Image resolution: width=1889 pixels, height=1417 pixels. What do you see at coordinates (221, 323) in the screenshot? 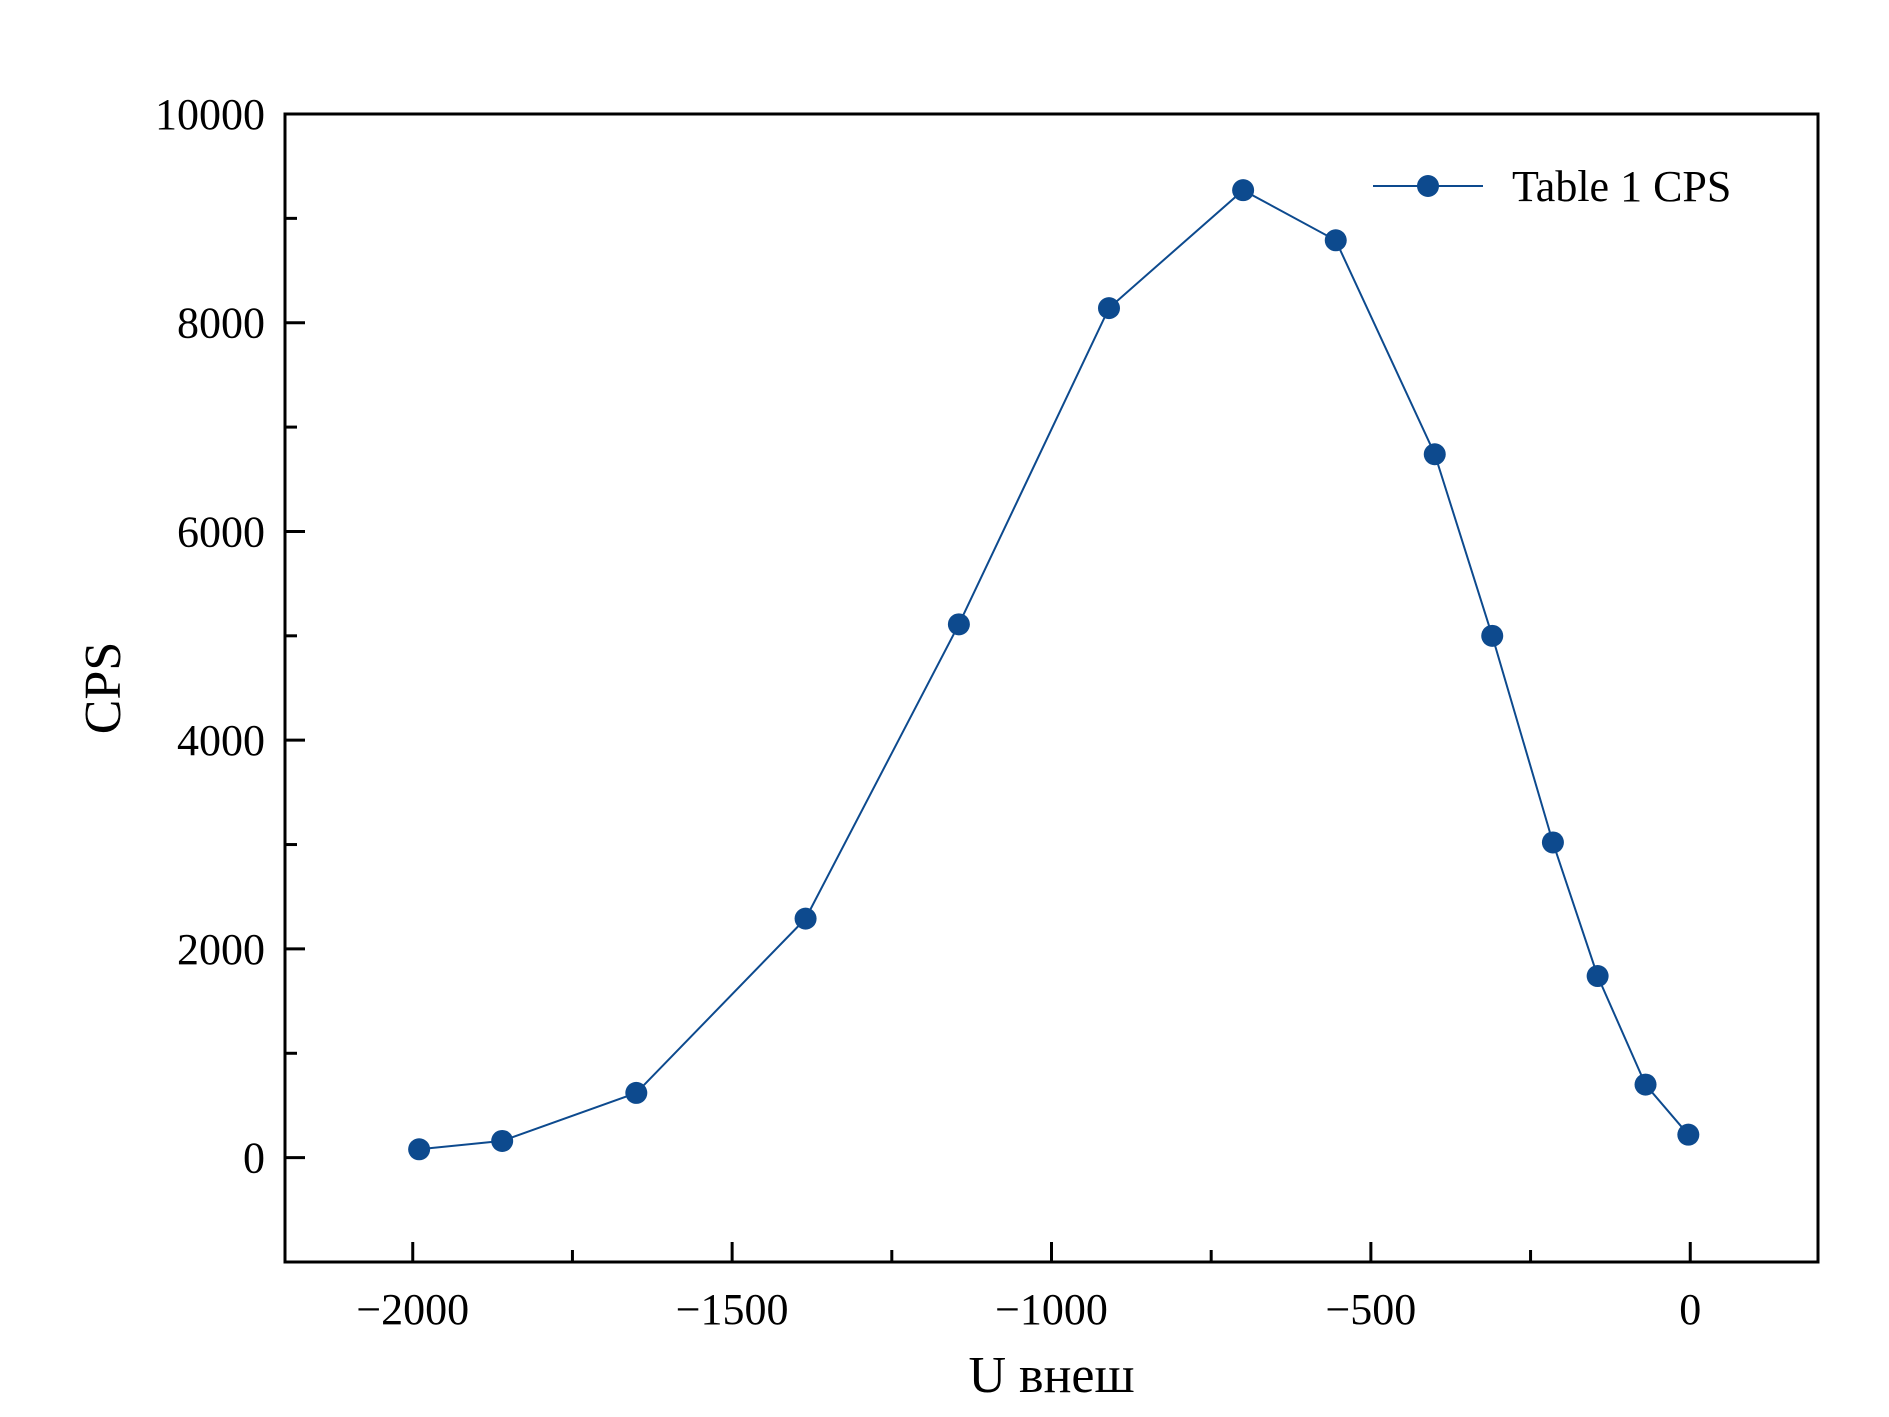
I see `y-tick-label: 8000` at bounding box center [221, 323].